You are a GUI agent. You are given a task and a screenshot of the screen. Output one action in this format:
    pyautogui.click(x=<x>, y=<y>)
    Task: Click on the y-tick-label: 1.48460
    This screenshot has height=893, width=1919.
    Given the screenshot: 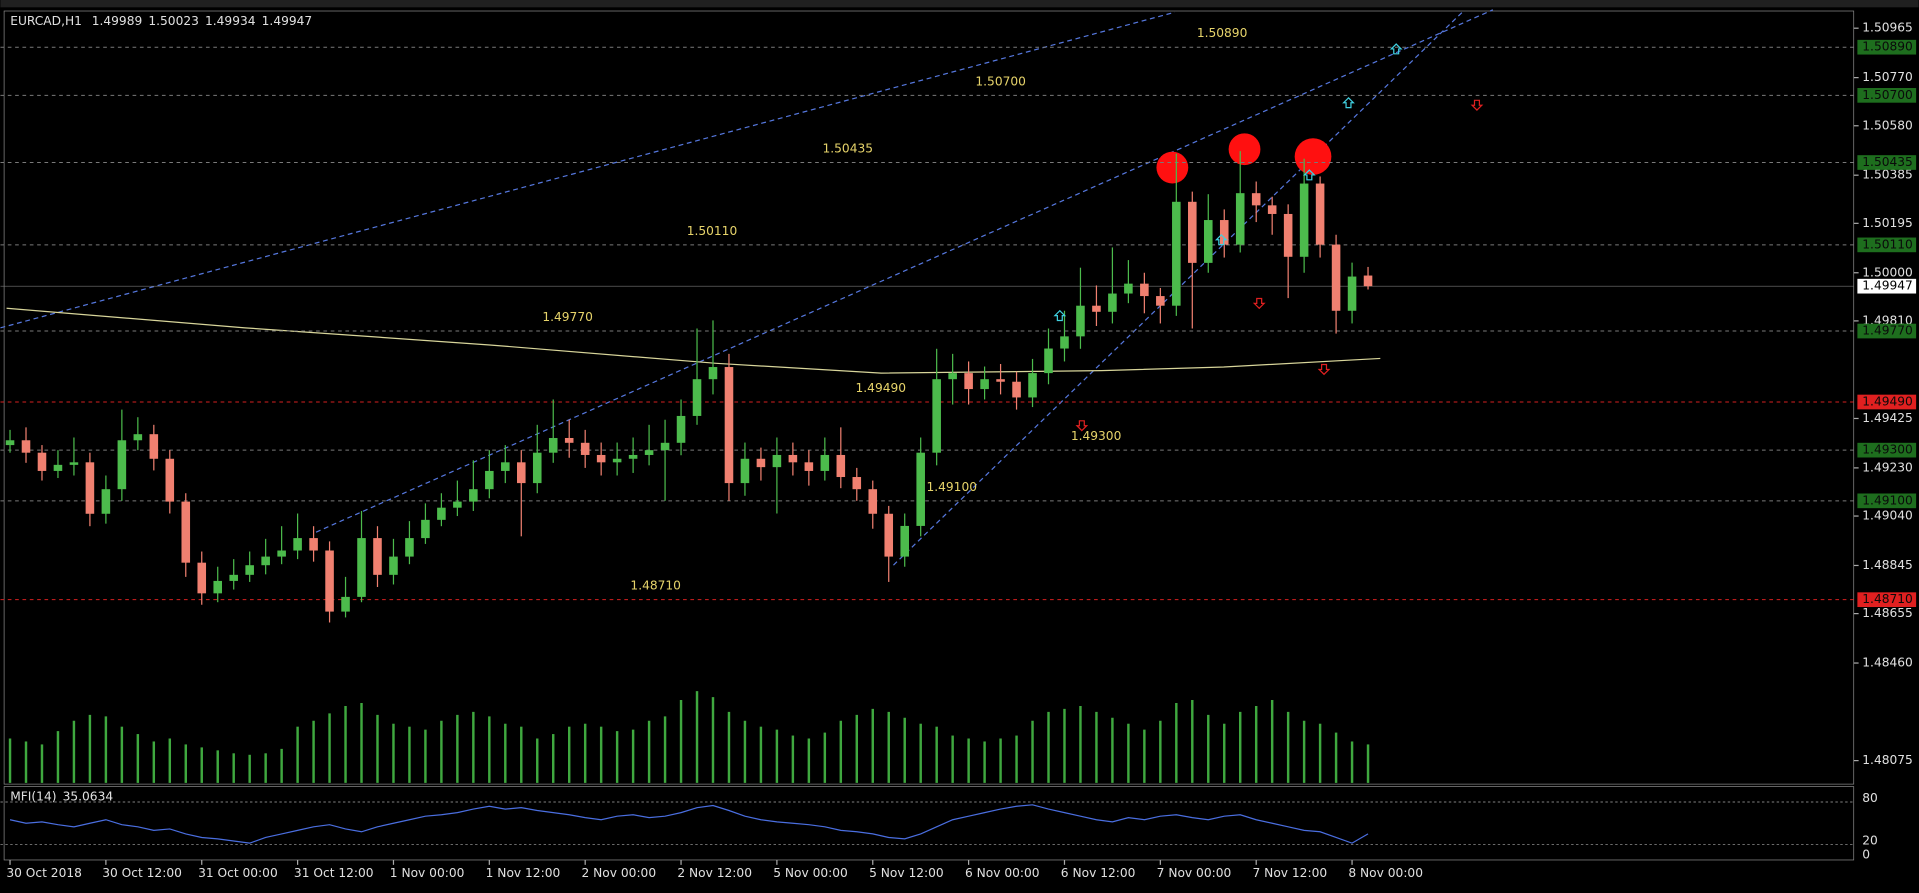 What is the action you would take?
    pyautogui.click(x=1887, y=663)
    